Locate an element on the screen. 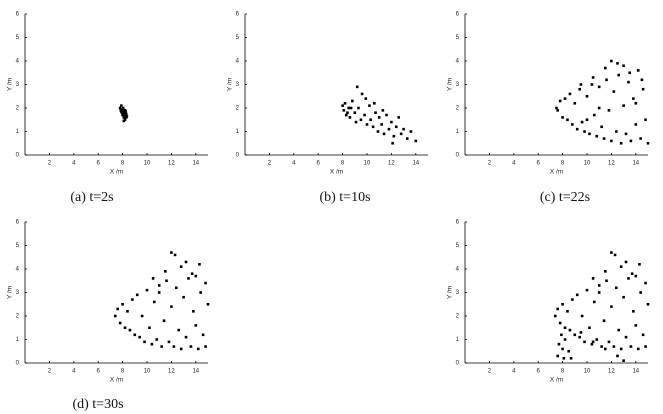  y-tick-label: 5 is located at coordinates (18, 246).